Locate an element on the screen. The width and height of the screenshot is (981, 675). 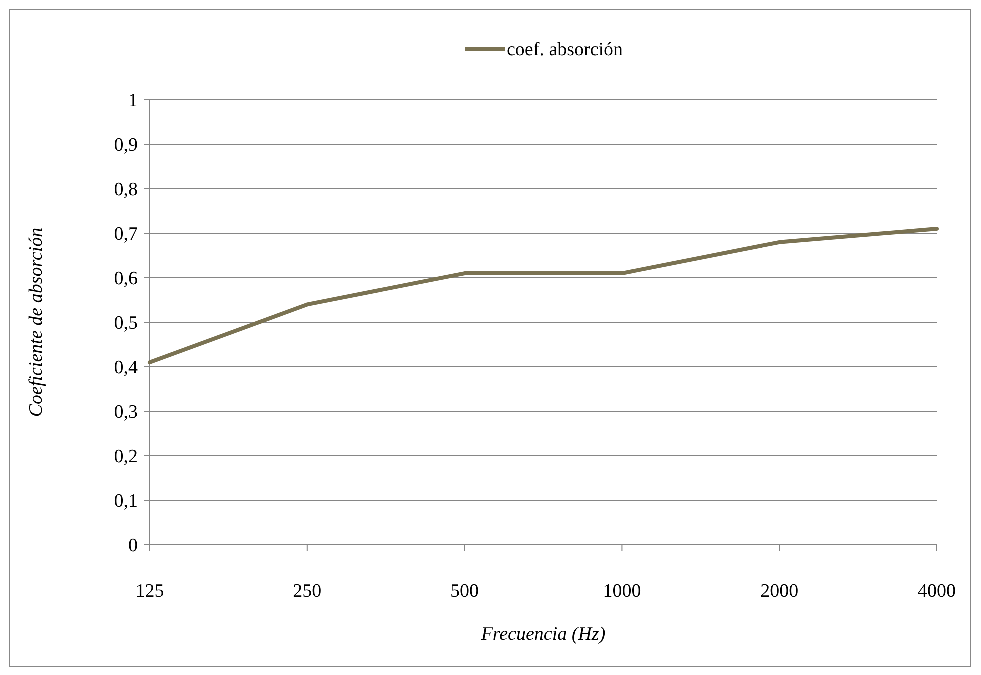
y-tick-label: 1 is located at coordinates (133, 101).